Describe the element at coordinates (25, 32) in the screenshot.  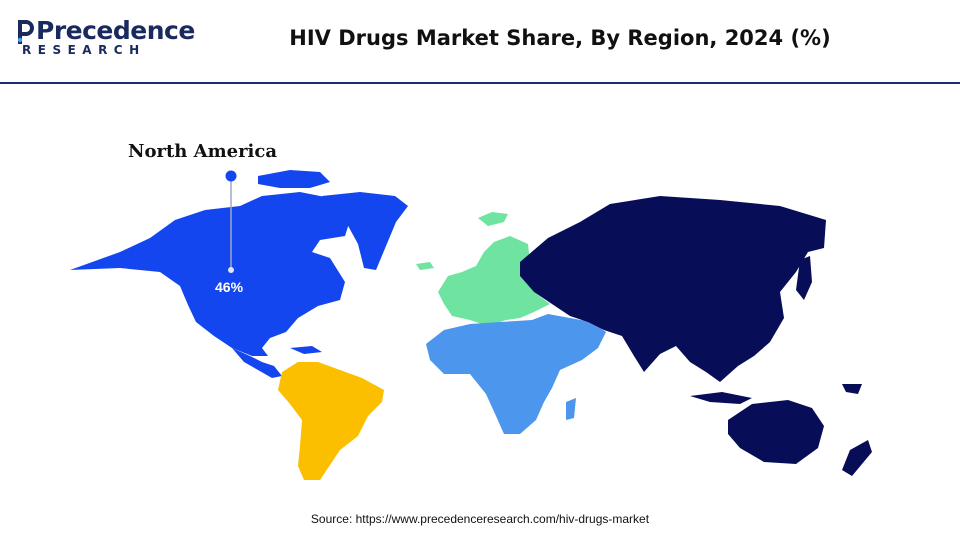
I see `logo-mark-icon` at that location.